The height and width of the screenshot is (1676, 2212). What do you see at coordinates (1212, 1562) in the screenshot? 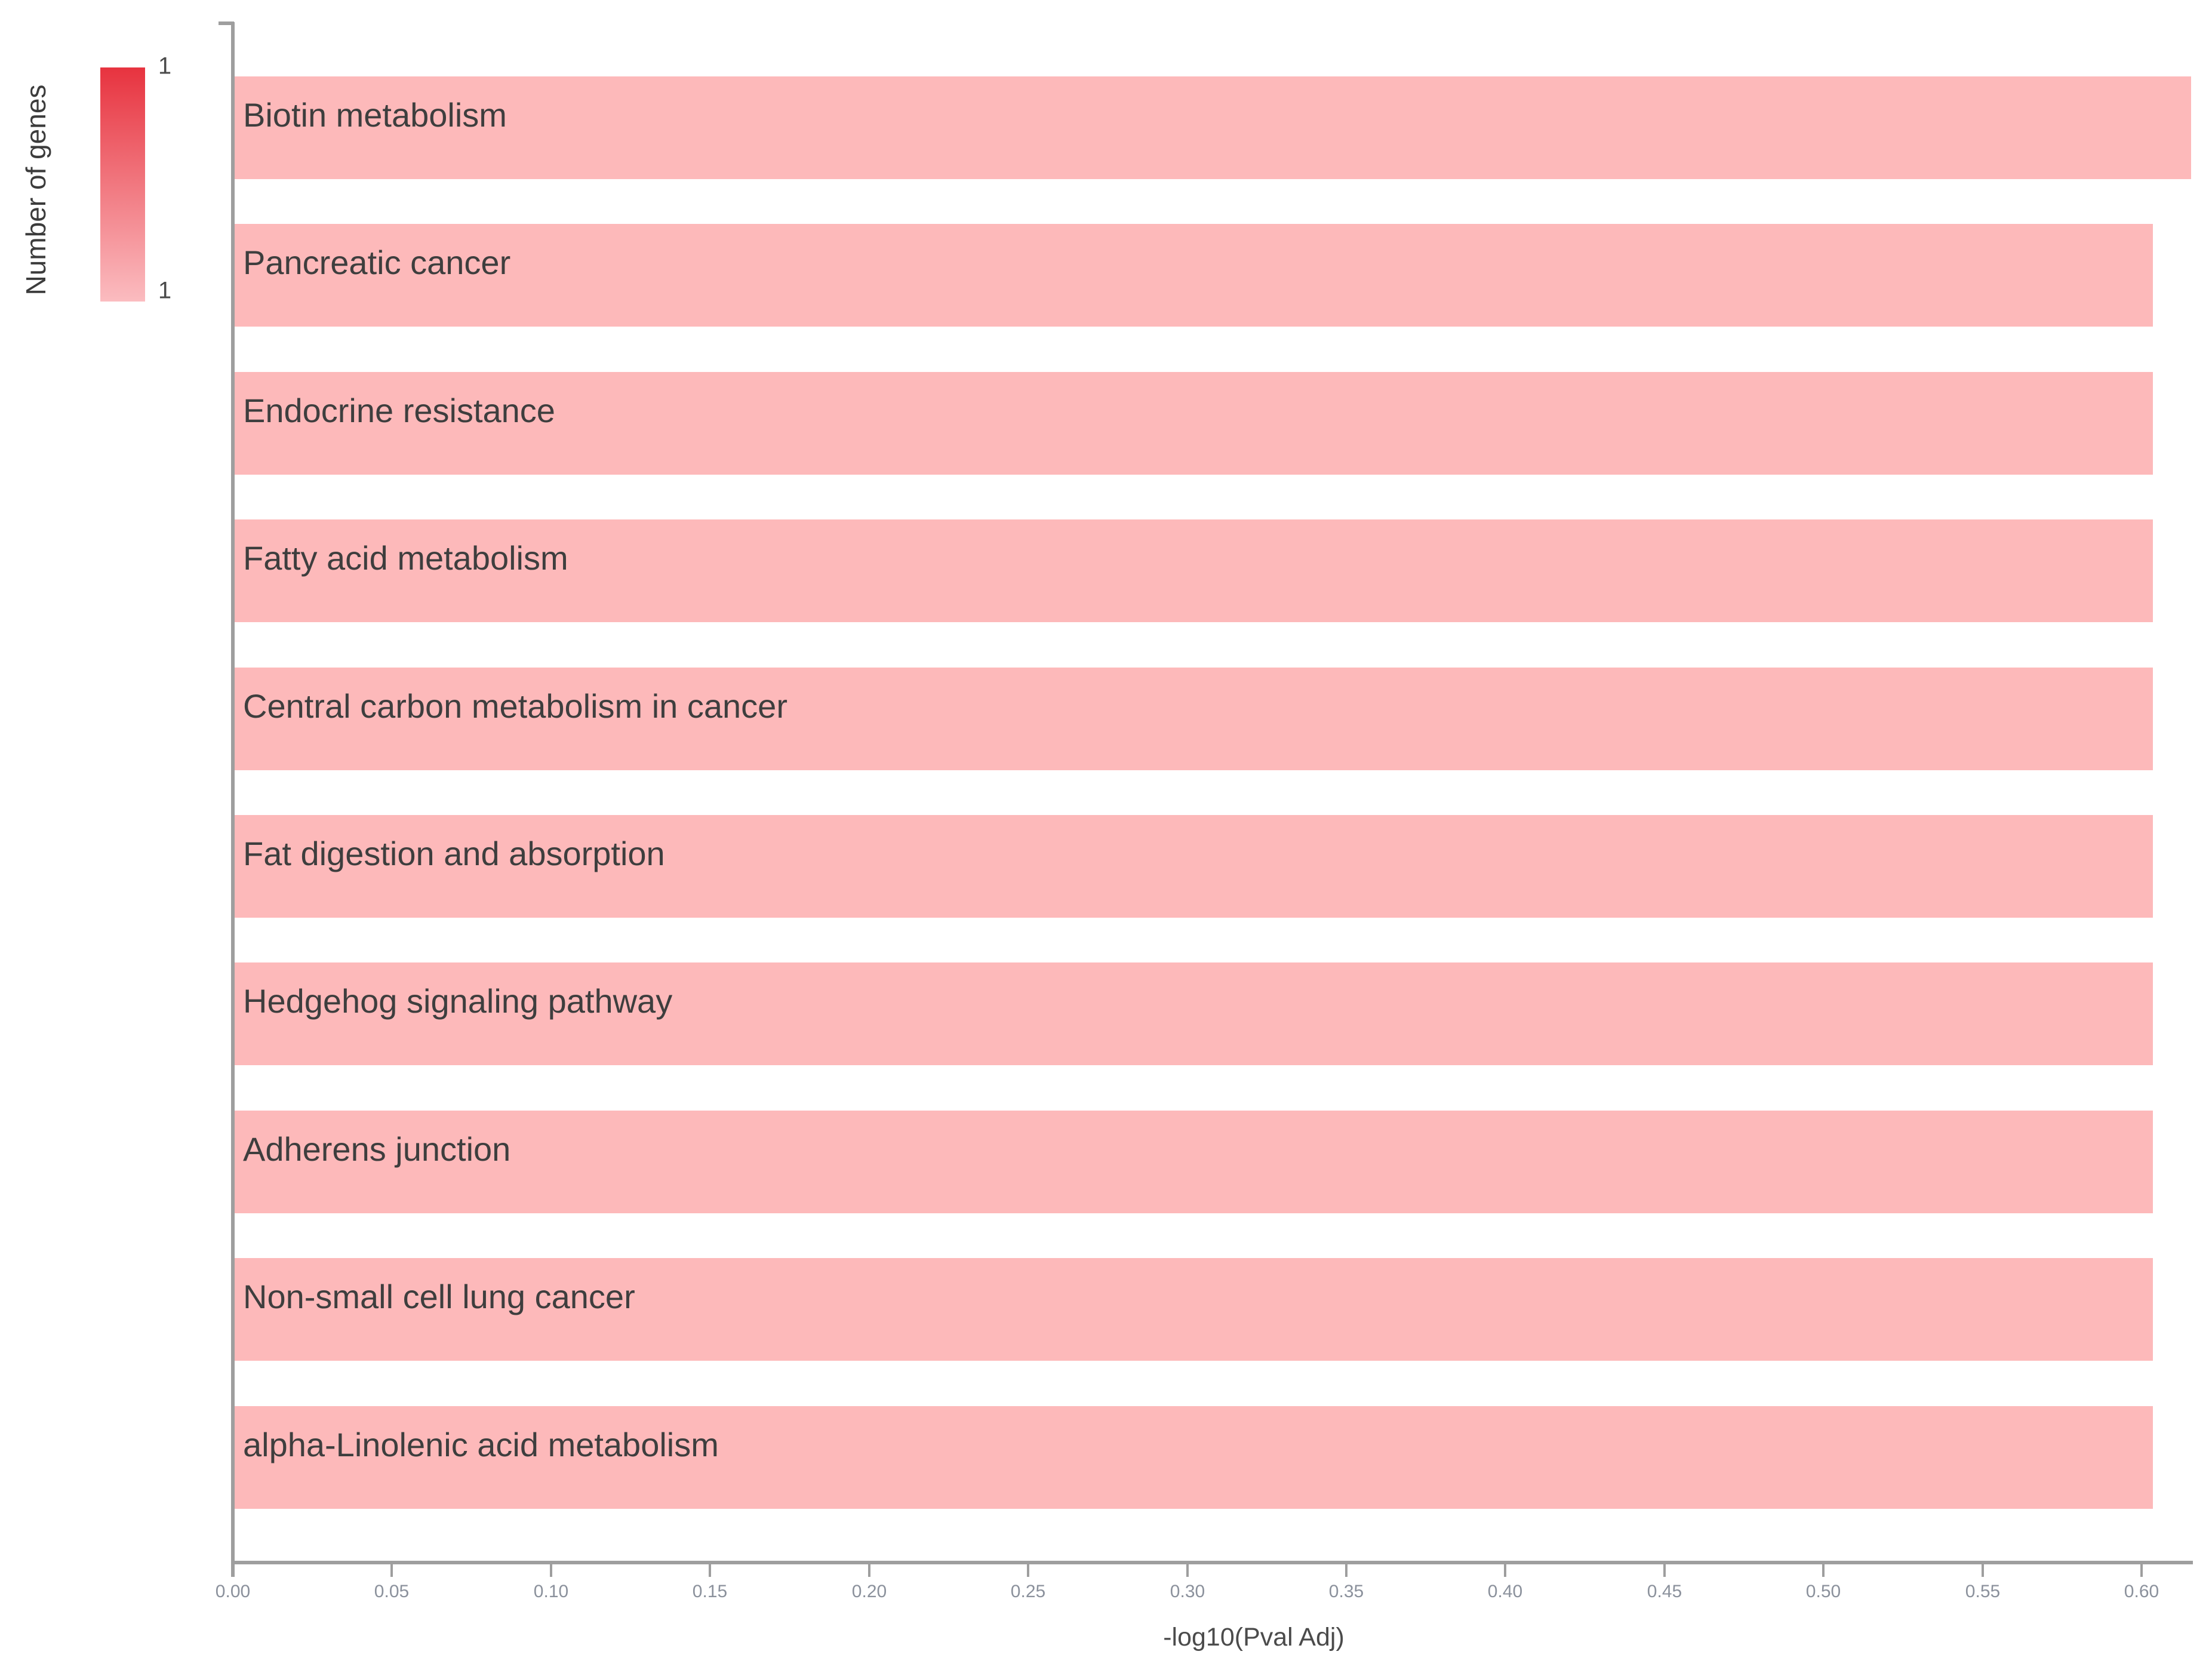
I see `x-axis-line` at bounding box center [1212, 1562].